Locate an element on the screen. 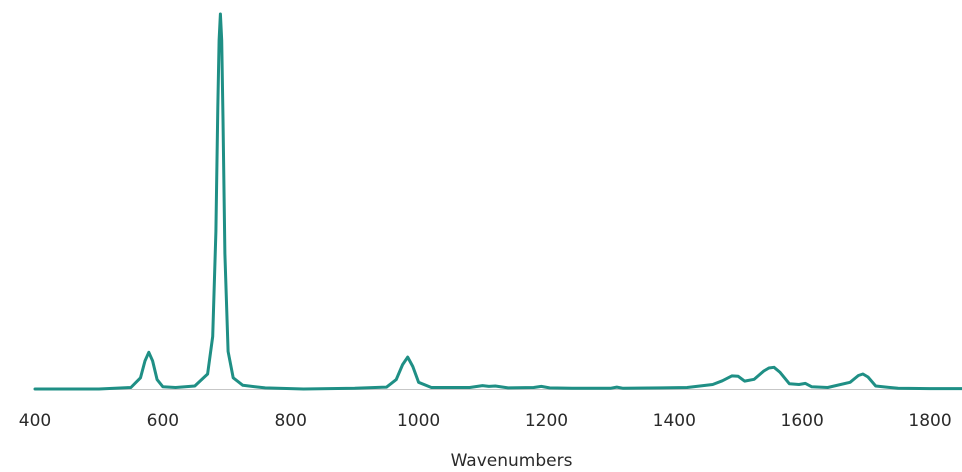 Image resolution: width=962 pixels, height=472 pixels. x-axis-ticks: 400 600 800 1000 1200 1400 1600 1800 is located at coordinates (485, 421).